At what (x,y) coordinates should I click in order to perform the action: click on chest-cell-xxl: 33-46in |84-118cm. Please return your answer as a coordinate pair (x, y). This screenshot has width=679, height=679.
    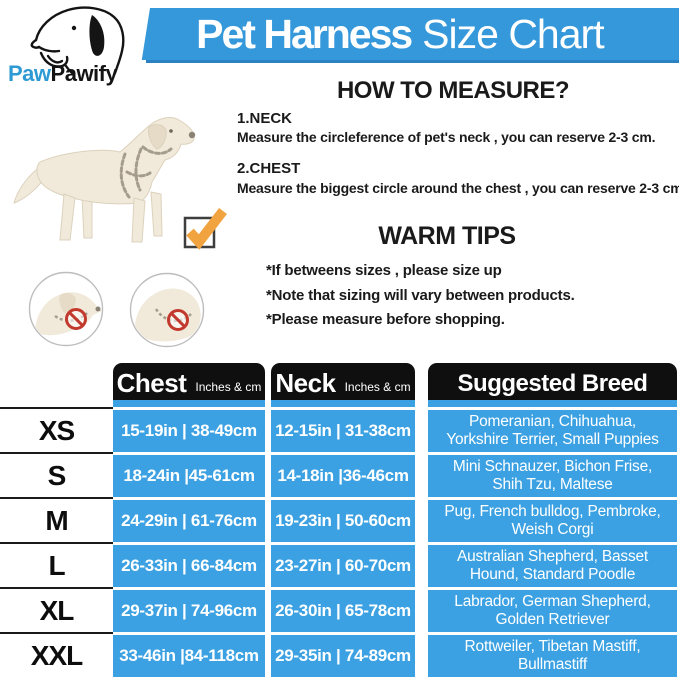
    Looking at the image, I should click on (189, 656).